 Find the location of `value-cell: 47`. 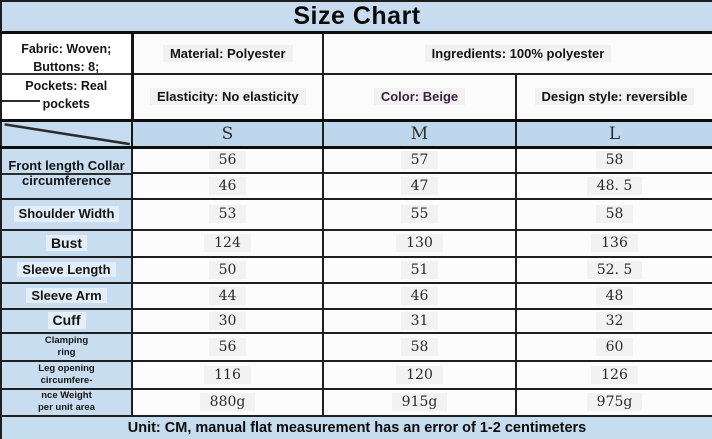

value-cell: 47 is located at coordinates (419, 185).